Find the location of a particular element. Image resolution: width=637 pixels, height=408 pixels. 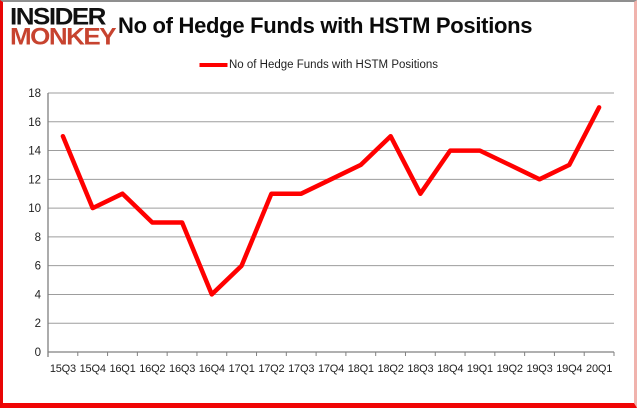

y-axis-label: 8 is located at coordinates (38, 238).